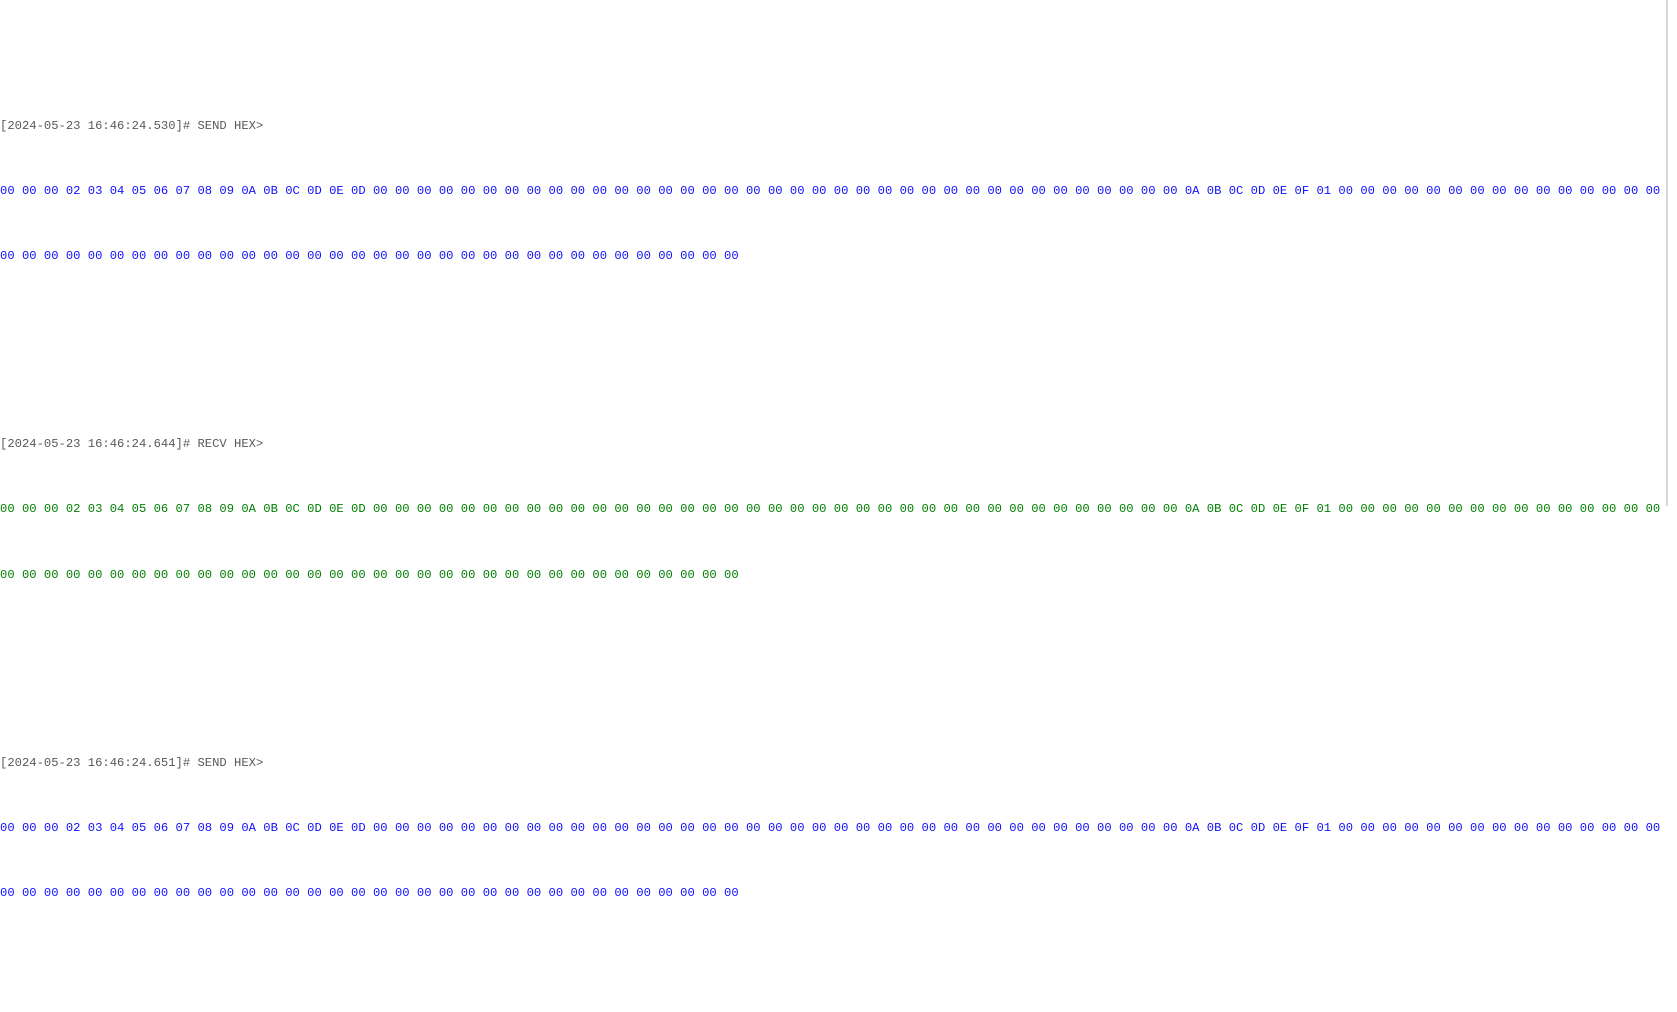 Image resolution: width=1677 pixels, height=1012 pixels. What do you see at coordinates (132, 763) in the screenshot?
I see `timestamp-line: [2024-05-23 16:46:24.651]# SEND HEX>` at bounding box center [132, 763].